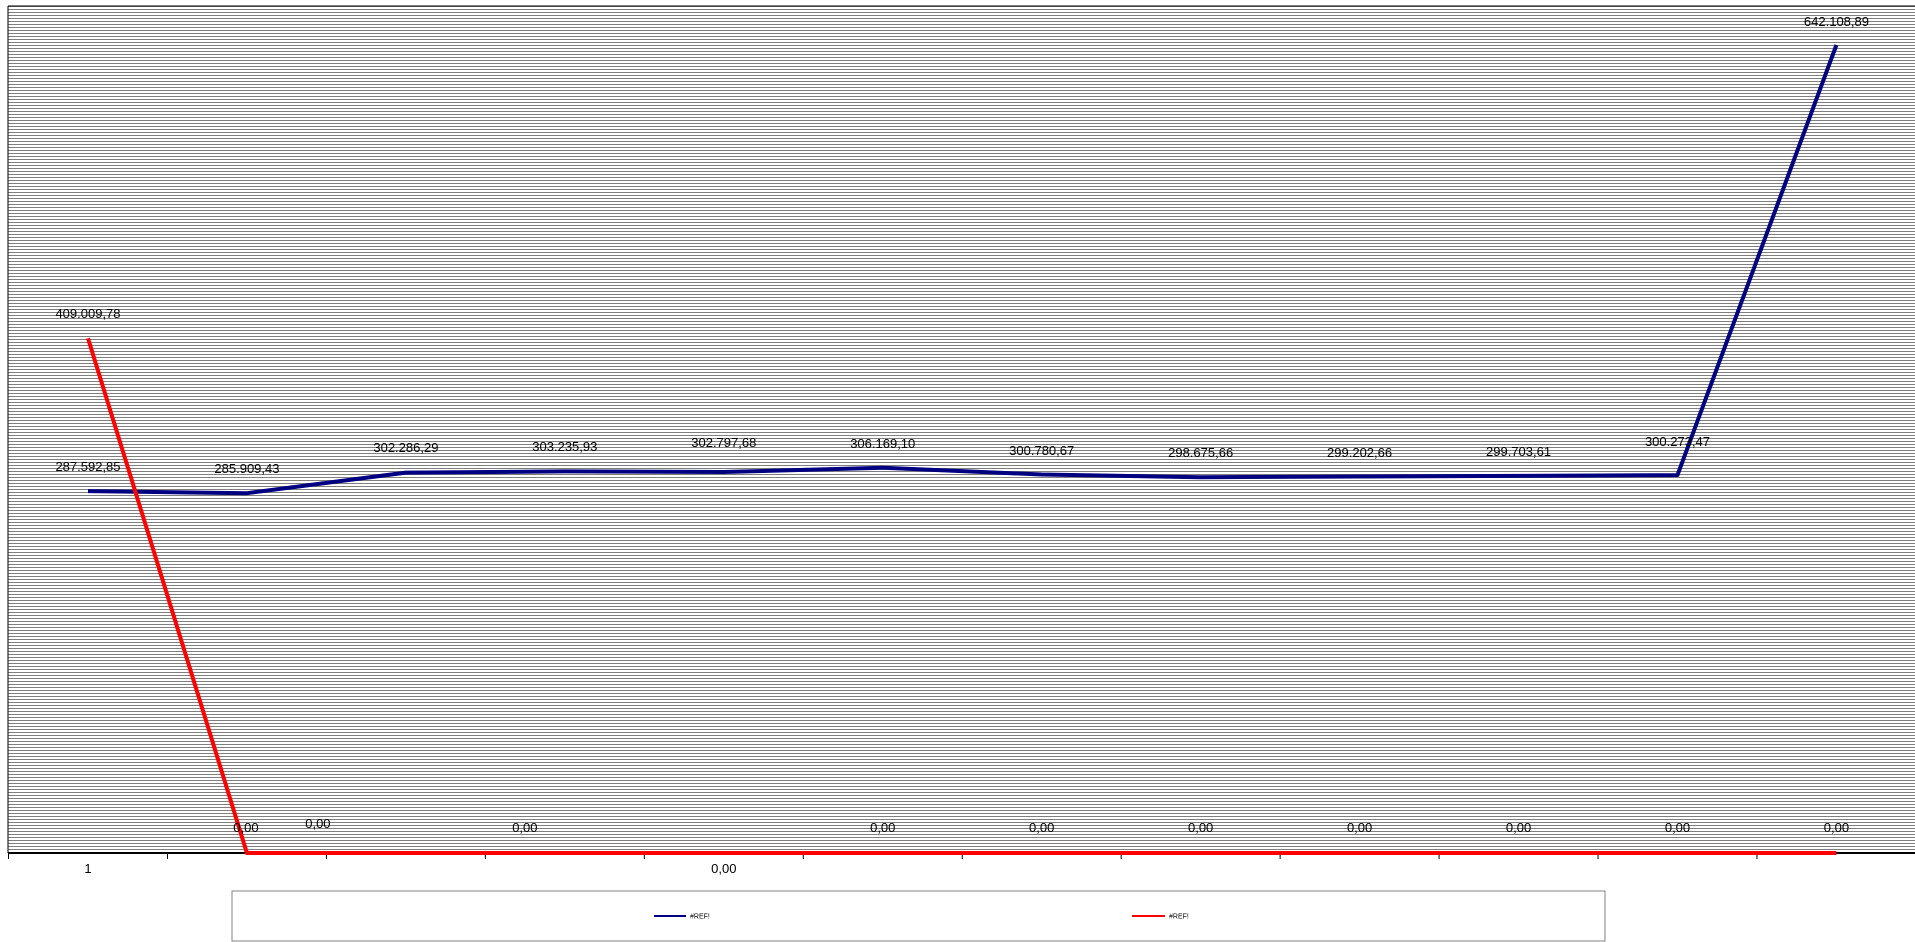 The width and height of the screenshot is (1915, 942). Describe the element at coordinates (882, 443) in the screenshot. I see `data-label-s1-5: 306.169,10` at that location.